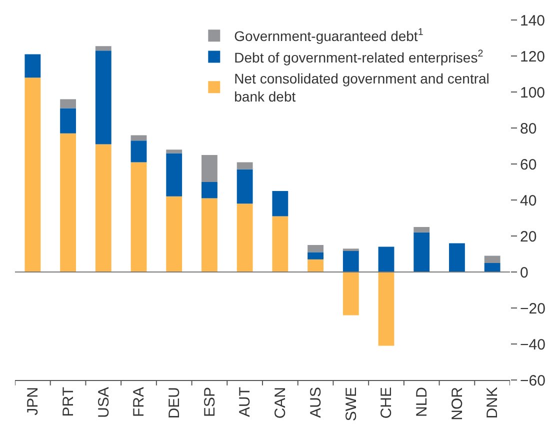  I want to click on y-tick-label: −40, so click(533, 345).